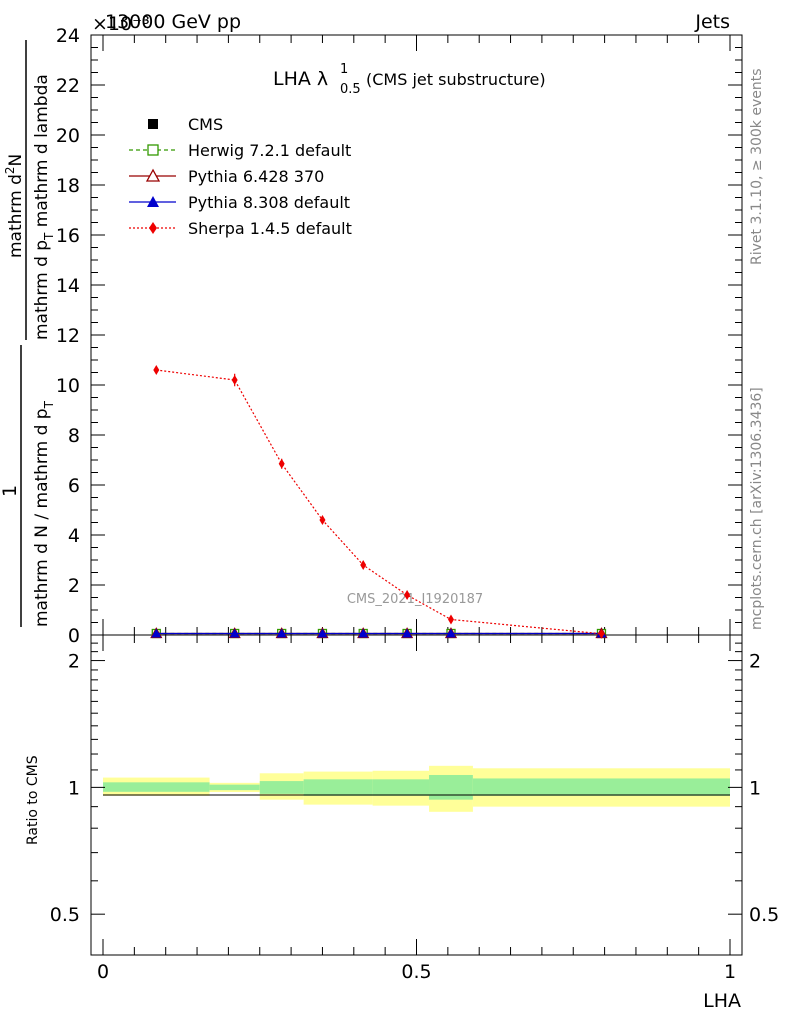 The width and height of the screenshot is (786, 1024). Describe the element at coordinates (16, 160) in the screenshot. I see `y-label-inner-numerator-suffix: N` at that location.